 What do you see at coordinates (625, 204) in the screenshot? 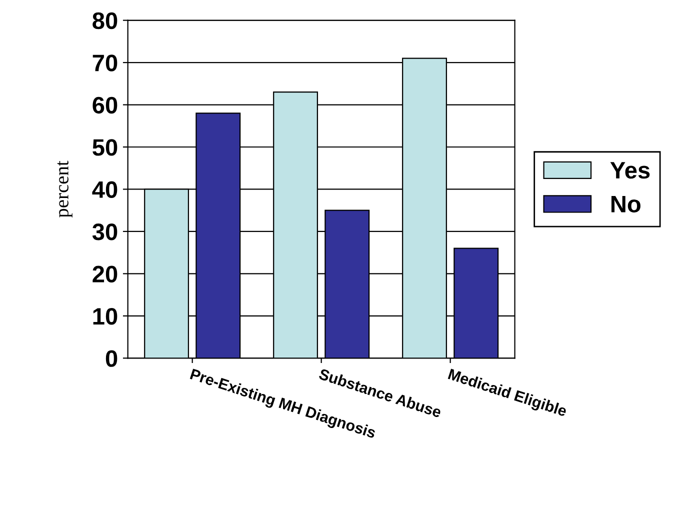
I see `legend-label: No` at bounding box center [625, 204].